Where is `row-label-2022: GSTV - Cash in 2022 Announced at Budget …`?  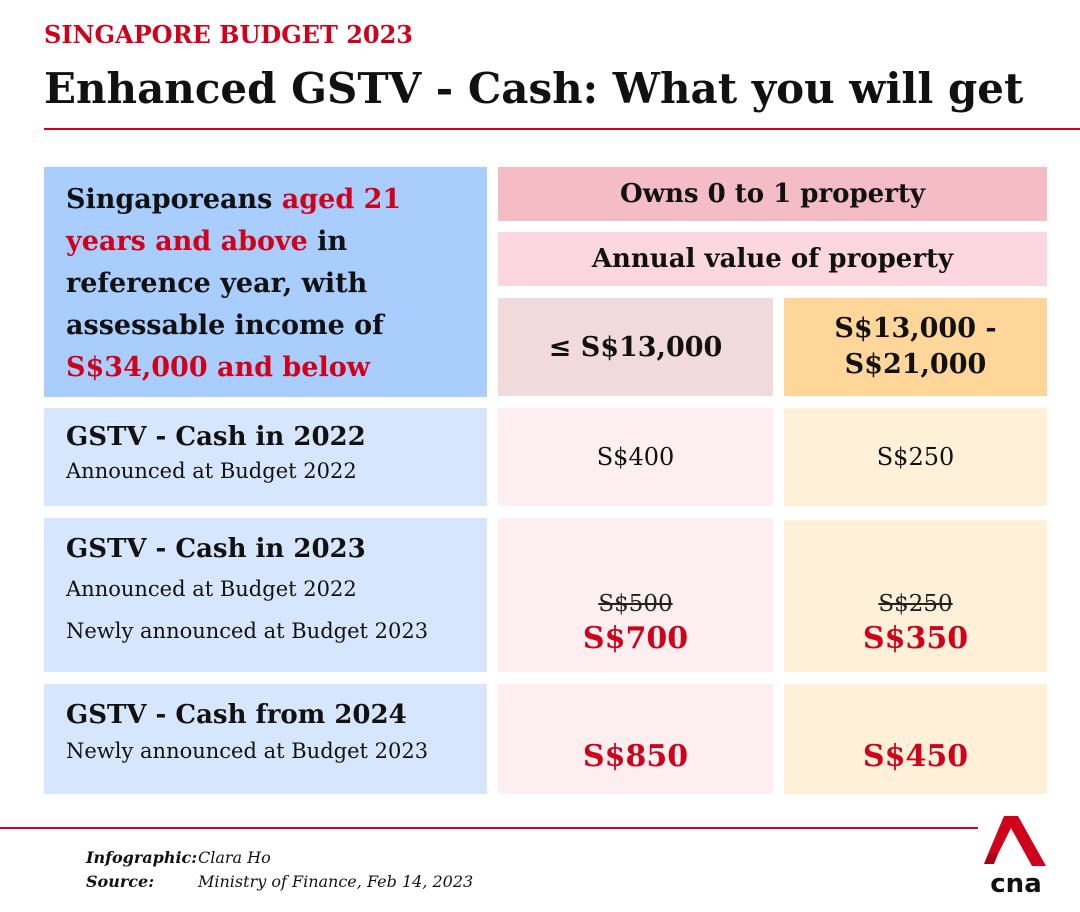
row-label-2022: GSTV - Cash in 2022 Announced at Budget … is located at coordinates (265, 457).